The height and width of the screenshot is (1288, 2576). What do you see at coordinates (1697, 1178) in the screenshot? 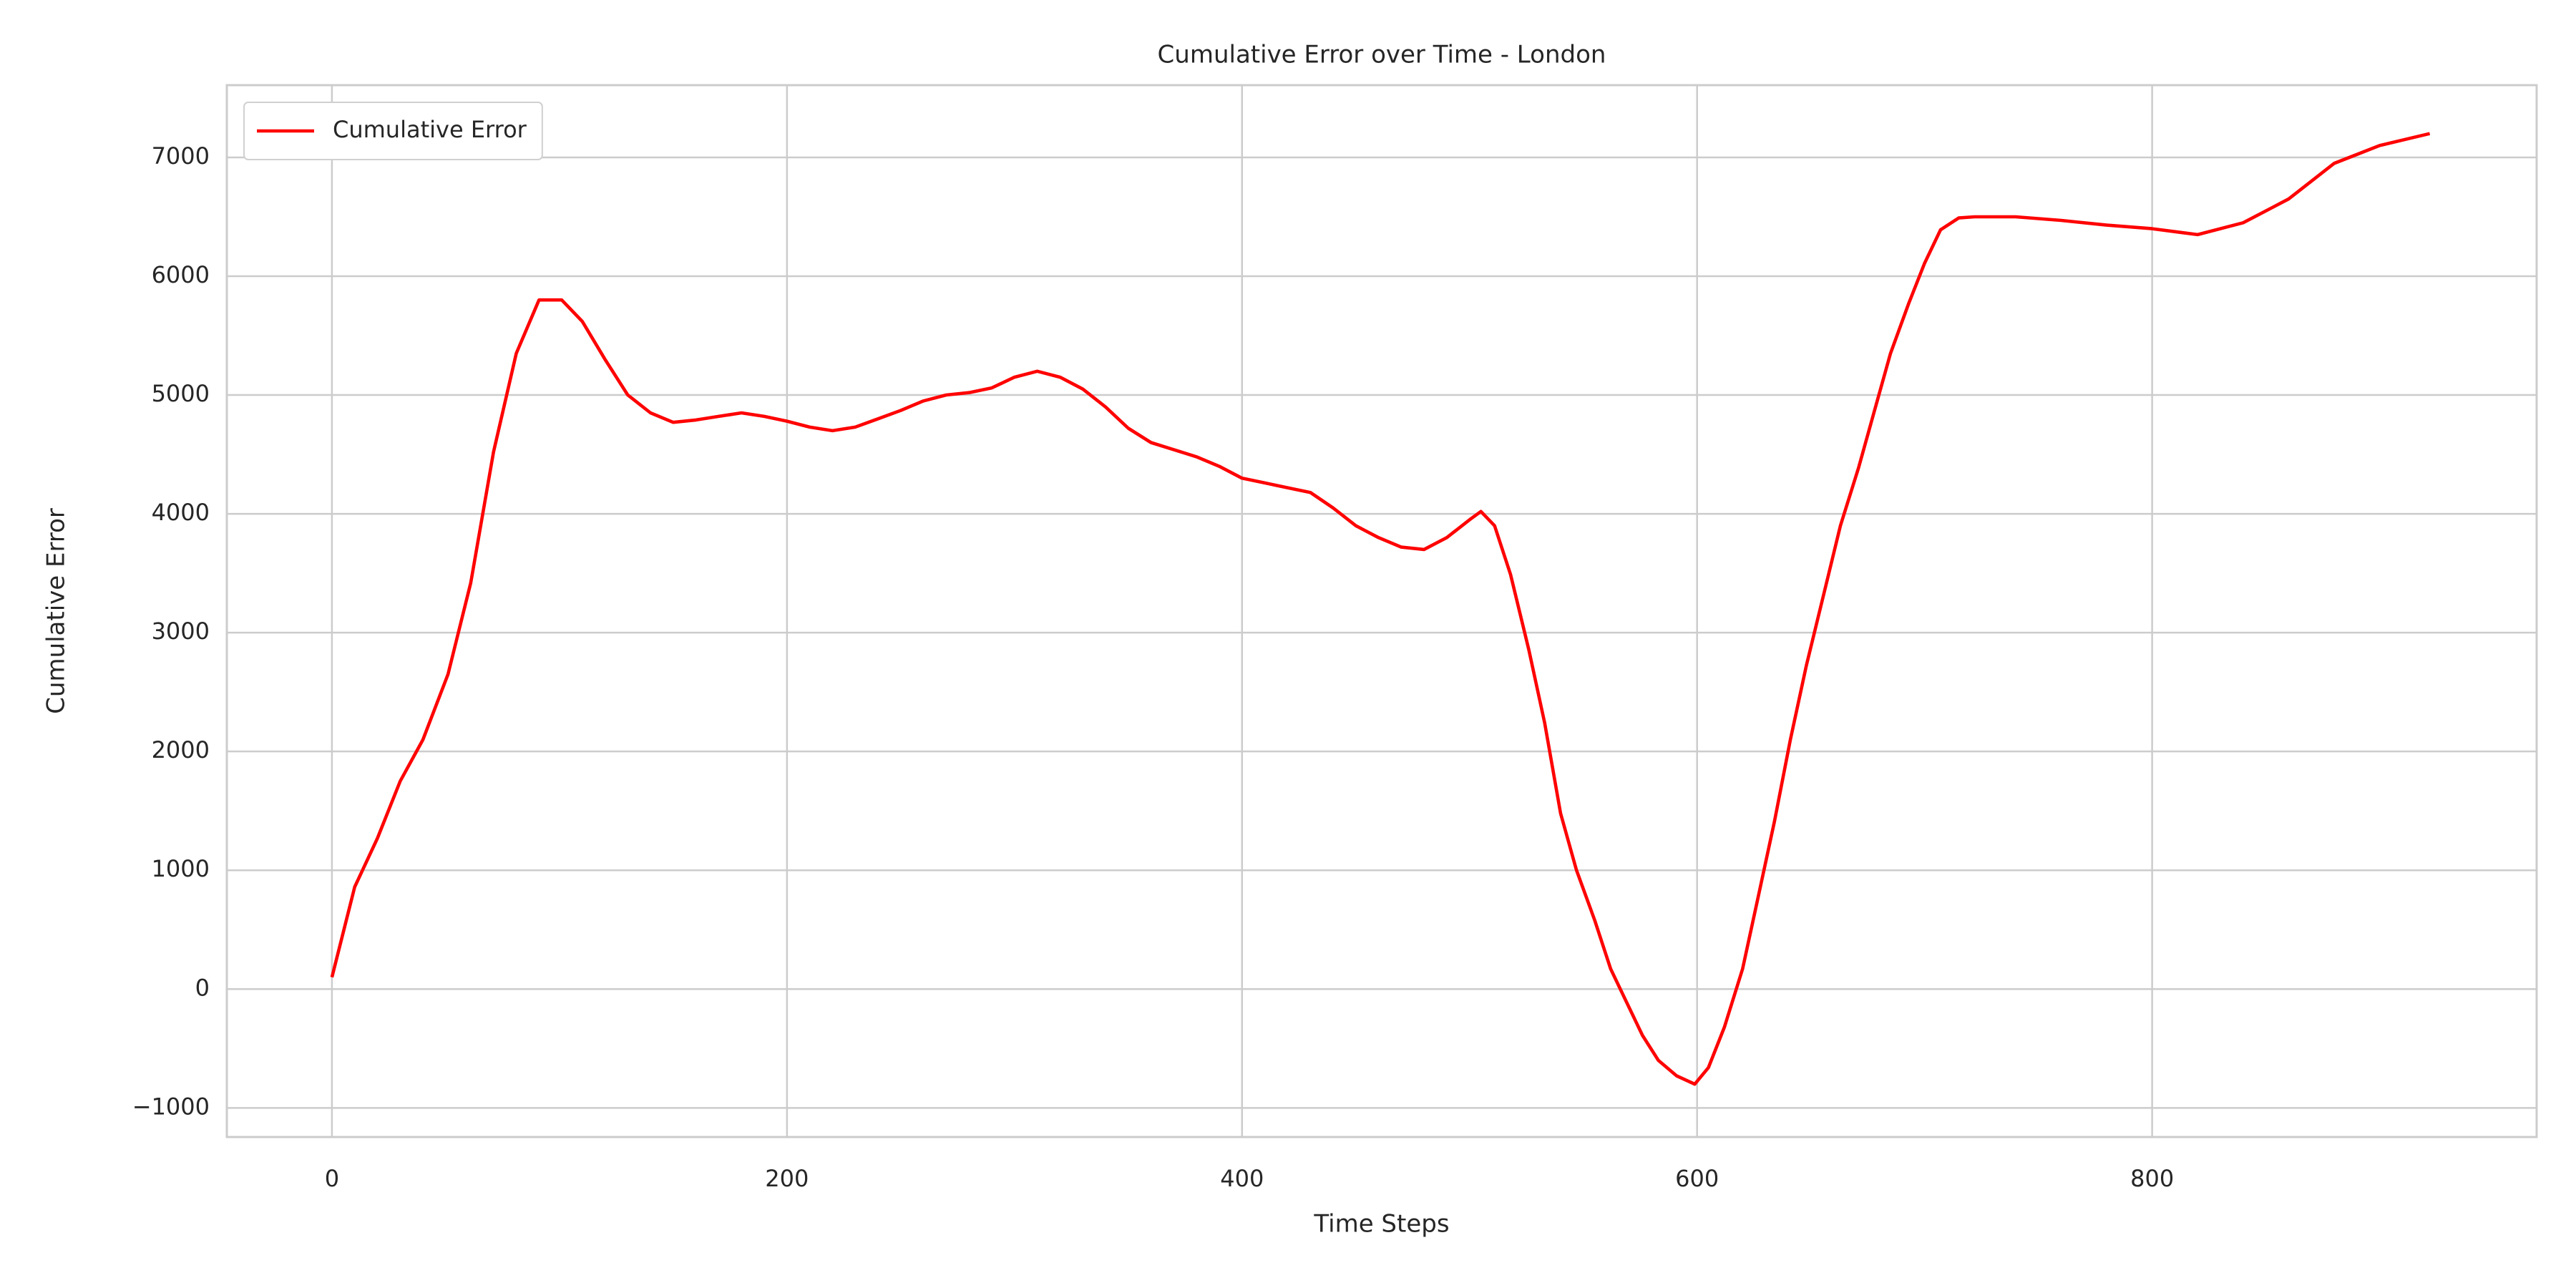
I see `x-tick-label: 600` at bounding box center [1697, 1178].